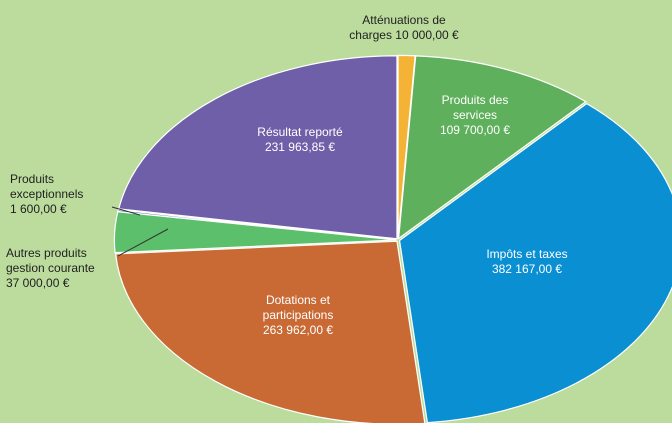  Describe the element at coordinates (300, 147) in the screenshot. I see `slice-label-line: 231 963,85 €` at that location.